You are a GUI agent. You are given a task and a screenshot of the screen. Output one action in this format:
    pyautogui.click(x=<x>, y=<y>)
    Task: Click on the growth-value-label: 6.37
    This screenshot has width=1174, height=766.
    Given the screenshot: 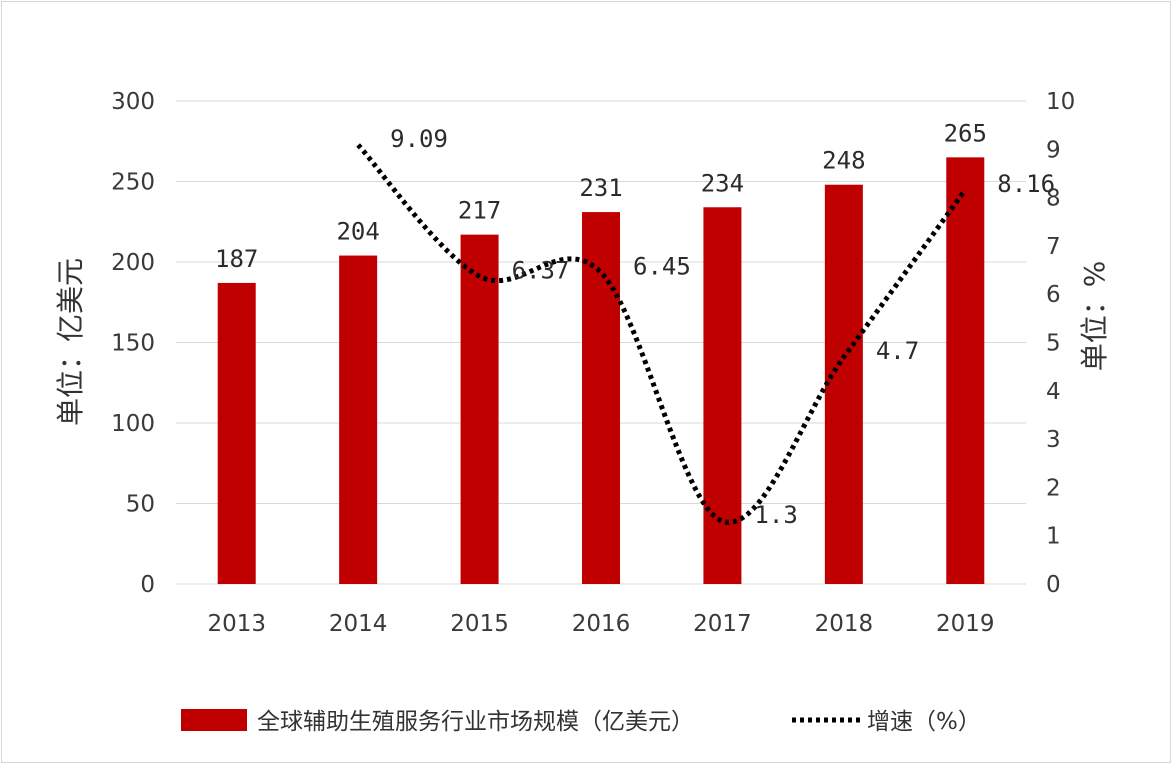 What is the action you would take?
    pyautogui.click(x=541, y=270)
    